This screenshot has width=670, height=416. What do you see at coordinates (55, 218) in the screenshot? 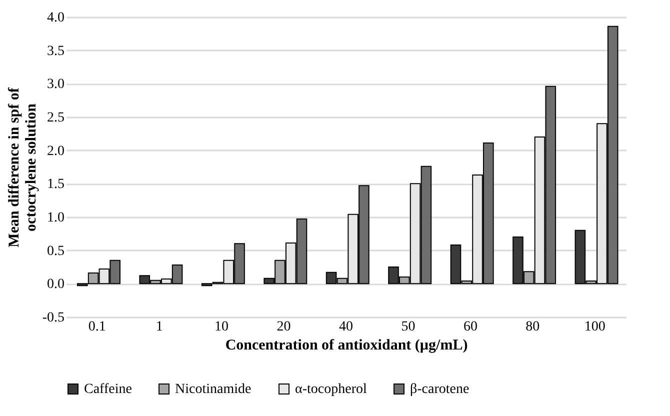
I see `y-tick-label: 1.0` at bounding box center [55, 218].